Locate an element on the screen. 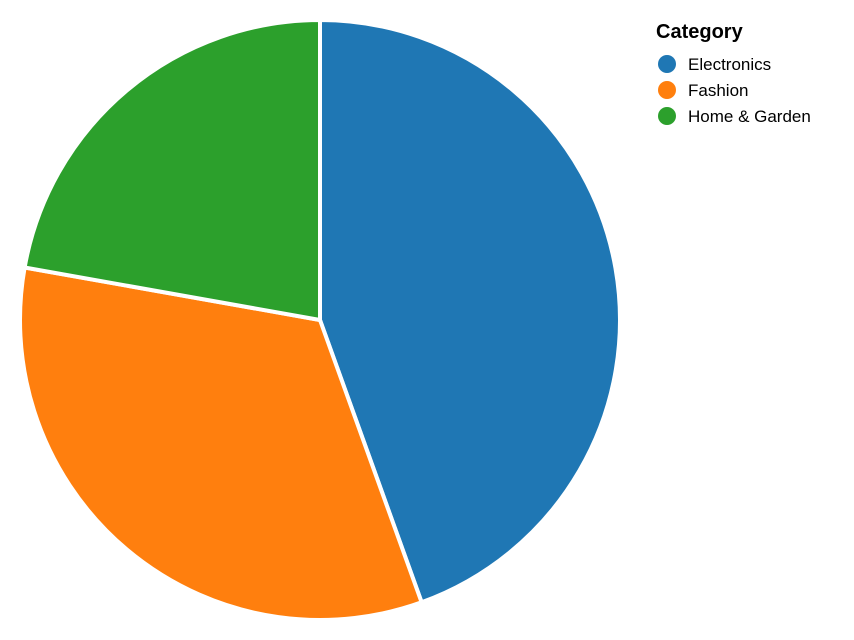  legend-label-home-garden: Home & Garden is located at coordinates (749, 116).